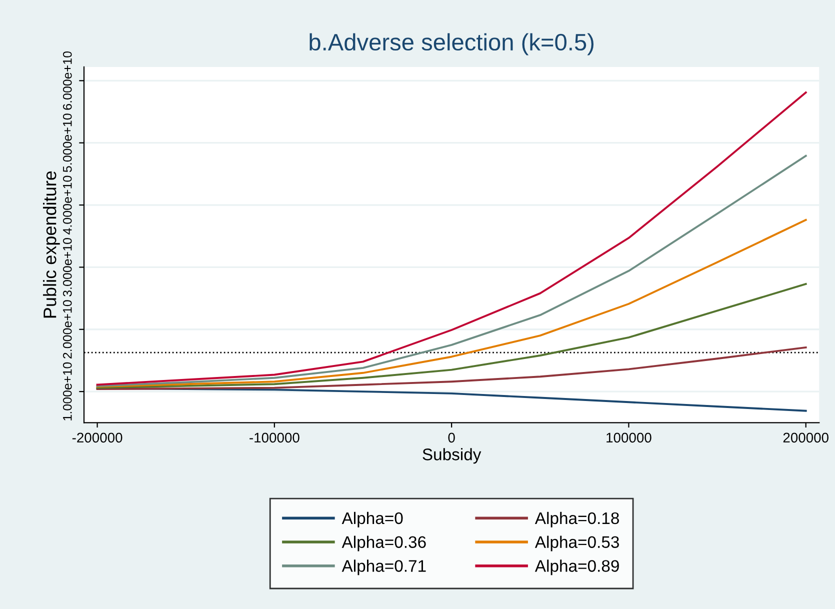  Describe the element at coordinates (452, 456) in the screenshot. I see `x-axis-title: Subsidy` at that location.